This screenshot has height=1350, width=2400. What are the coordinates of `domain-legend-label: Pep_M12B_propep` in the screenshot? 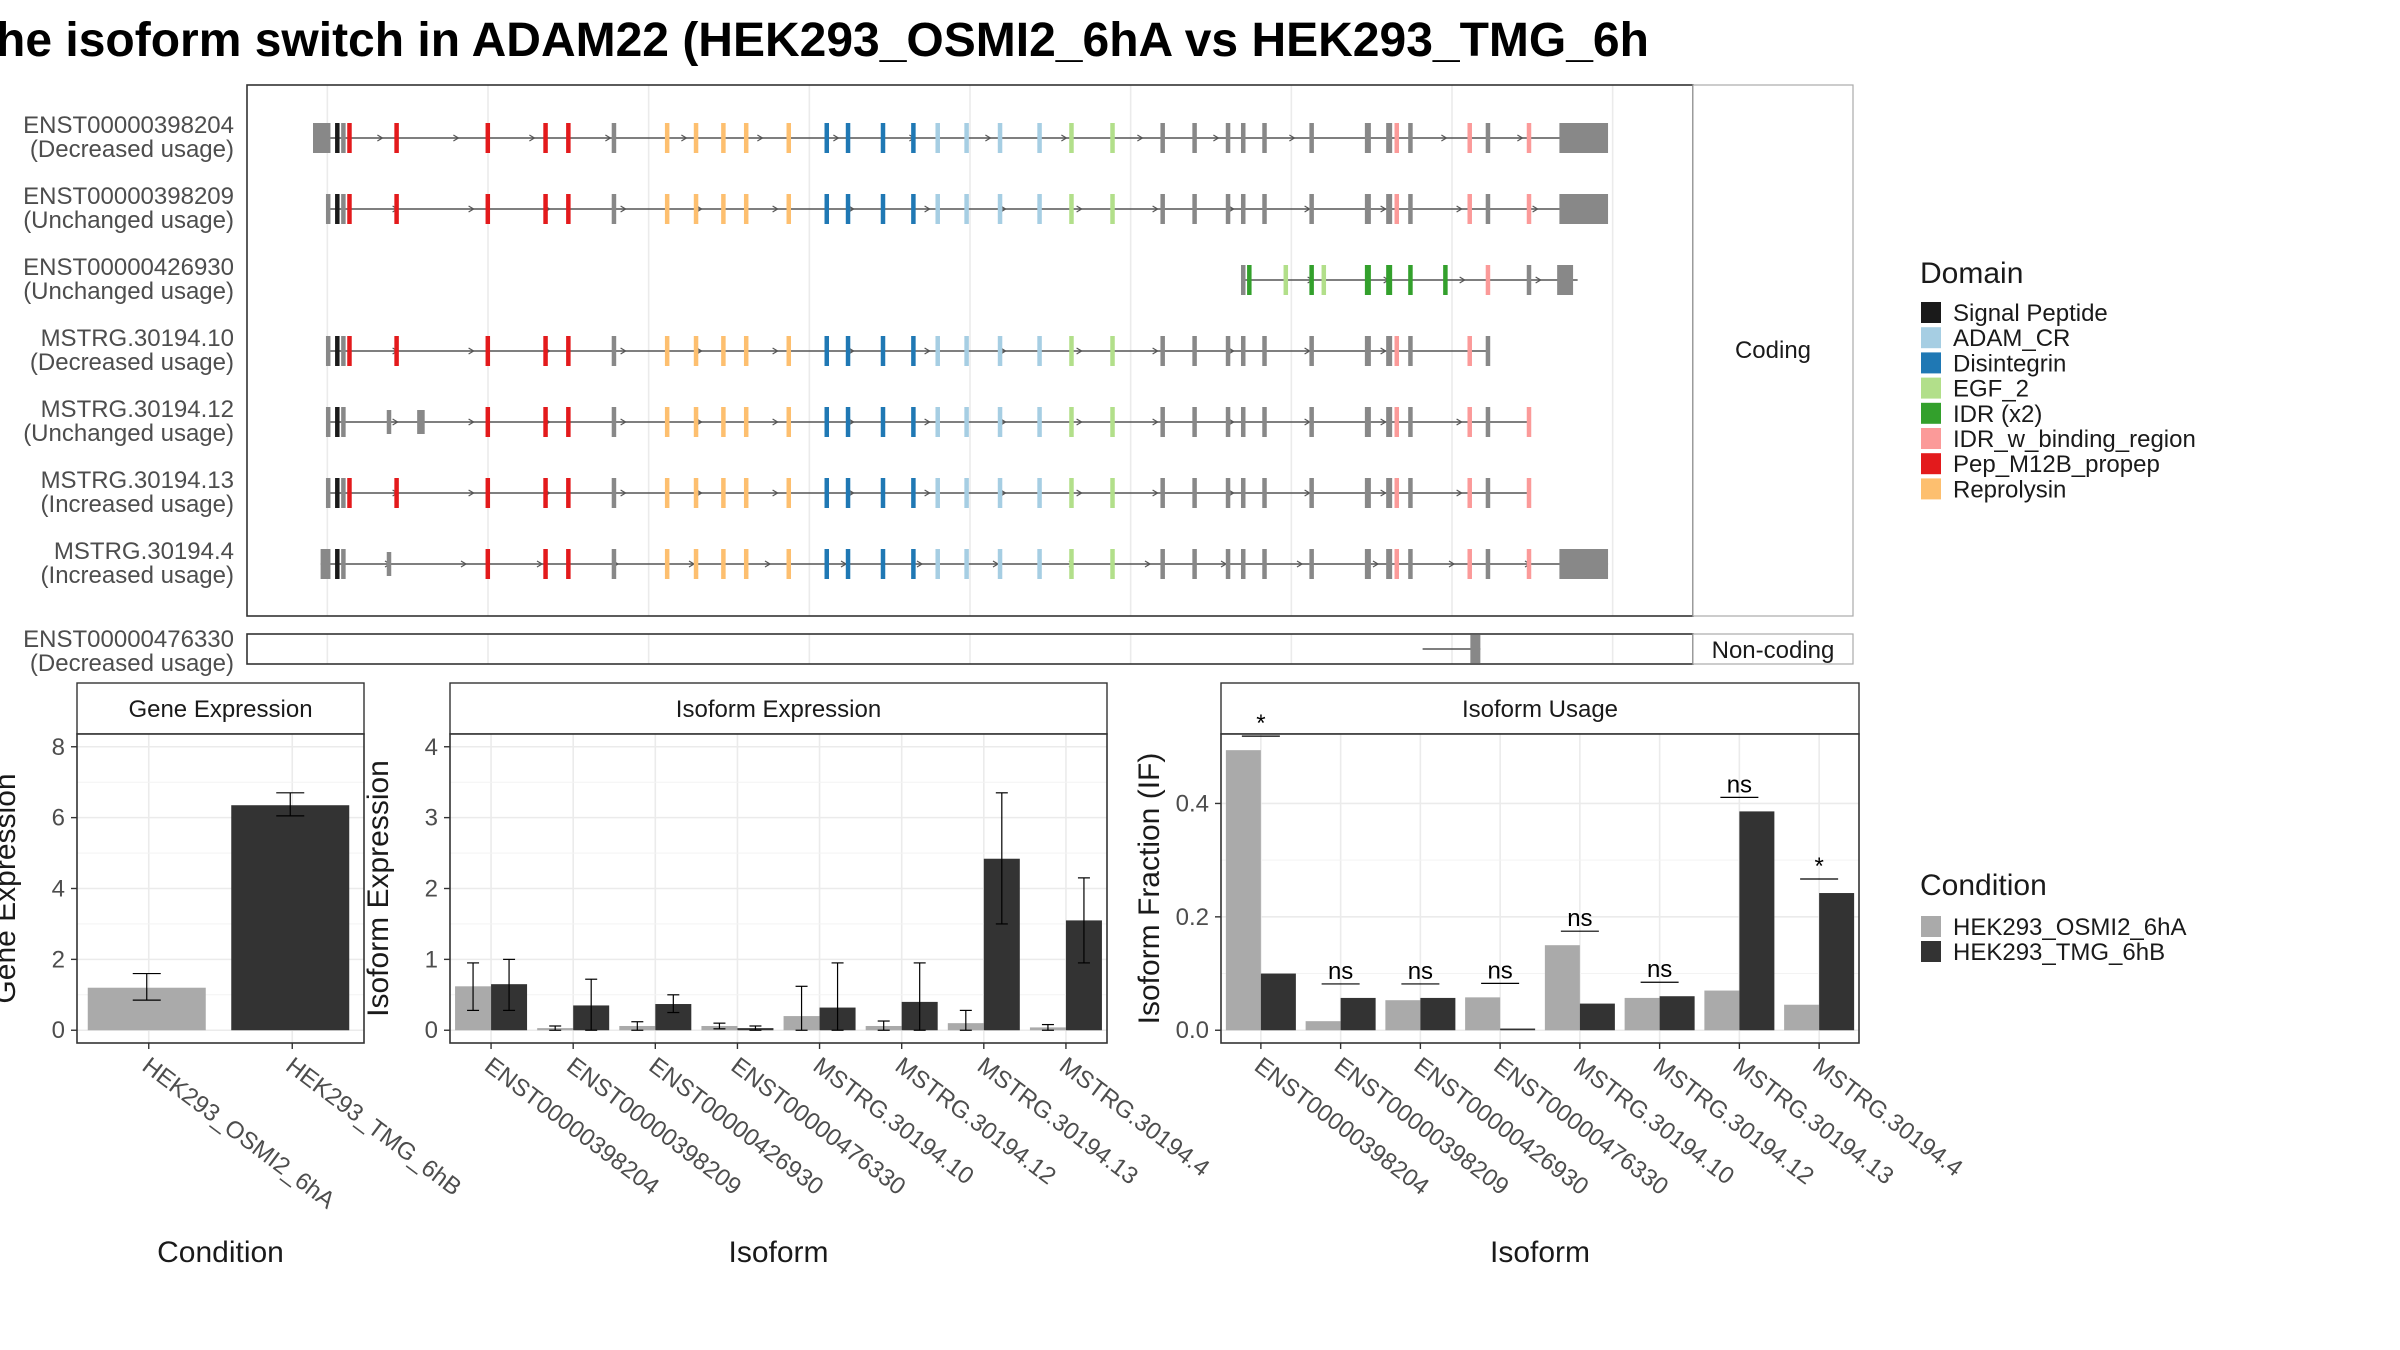 It's located at (2056, 464).